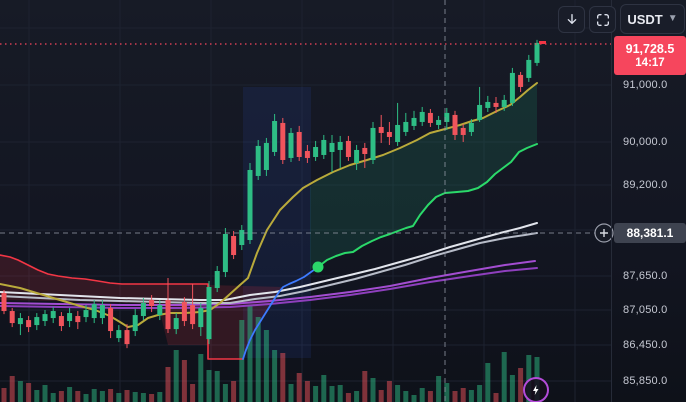 This screenshot has width=686, height=402. What do you see at coordinates (645, 381) in the screenshot?
I see `price-scale-label: 85,850.0` at bounding box center [645, 381].